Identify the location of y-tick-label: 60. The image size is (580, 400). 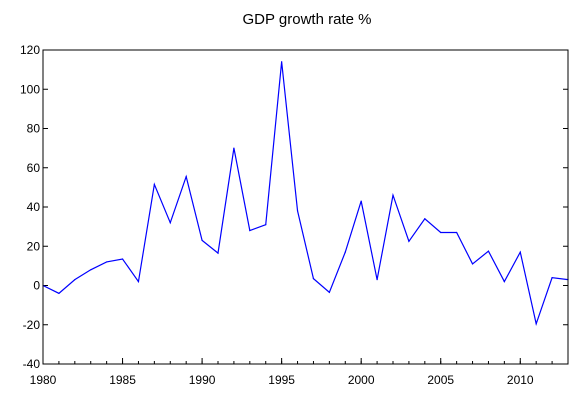
(34, 168).